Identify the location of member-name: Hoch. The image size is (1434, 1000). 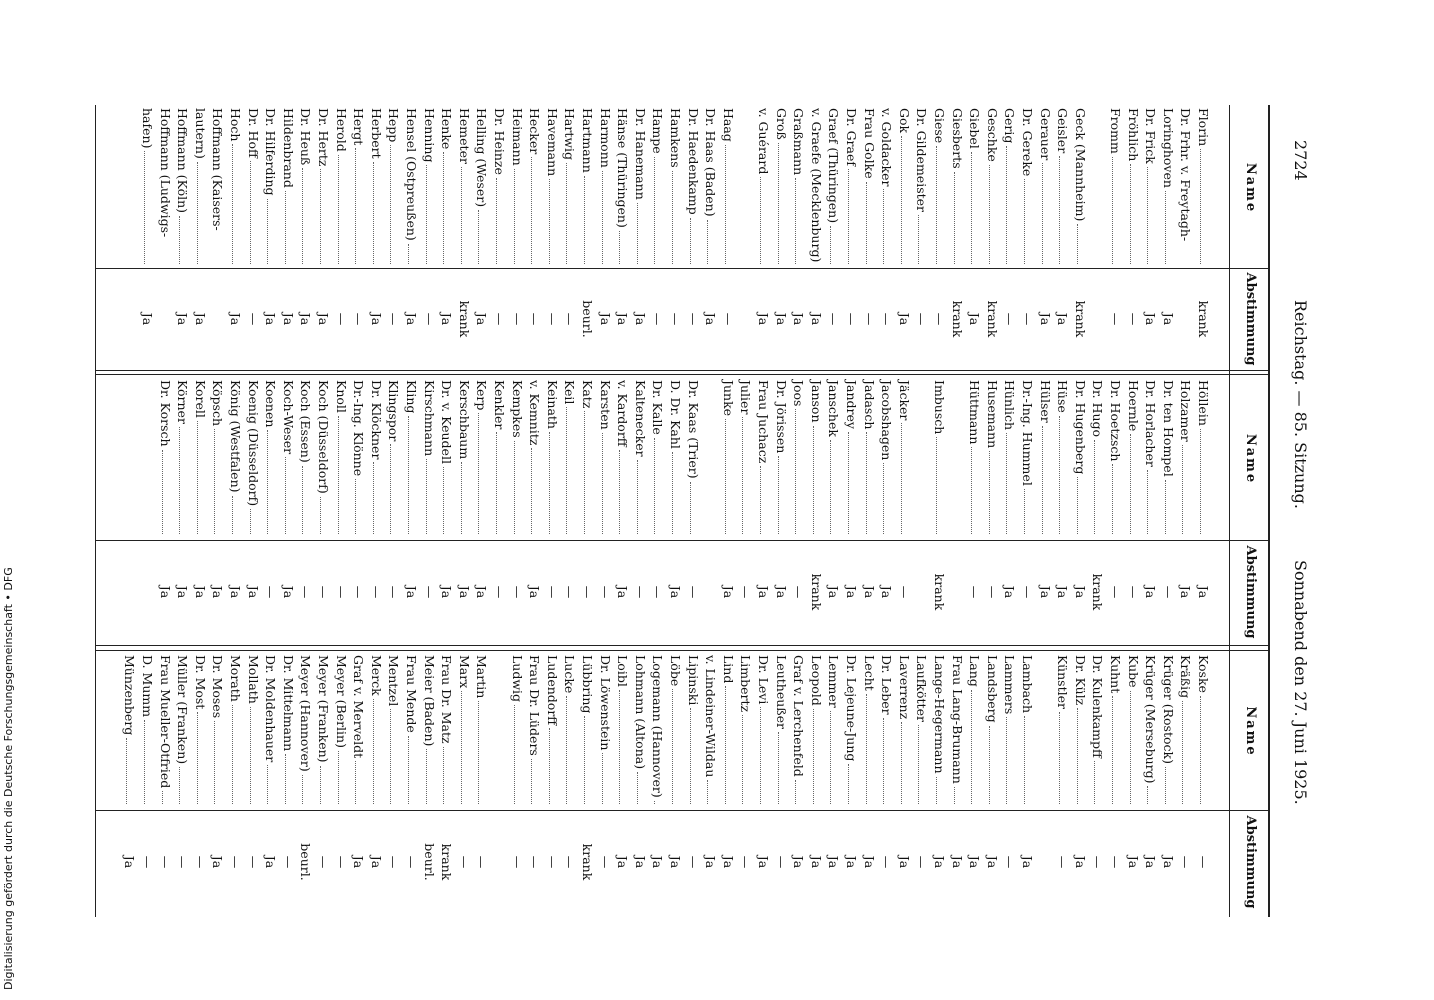
(235, 125).